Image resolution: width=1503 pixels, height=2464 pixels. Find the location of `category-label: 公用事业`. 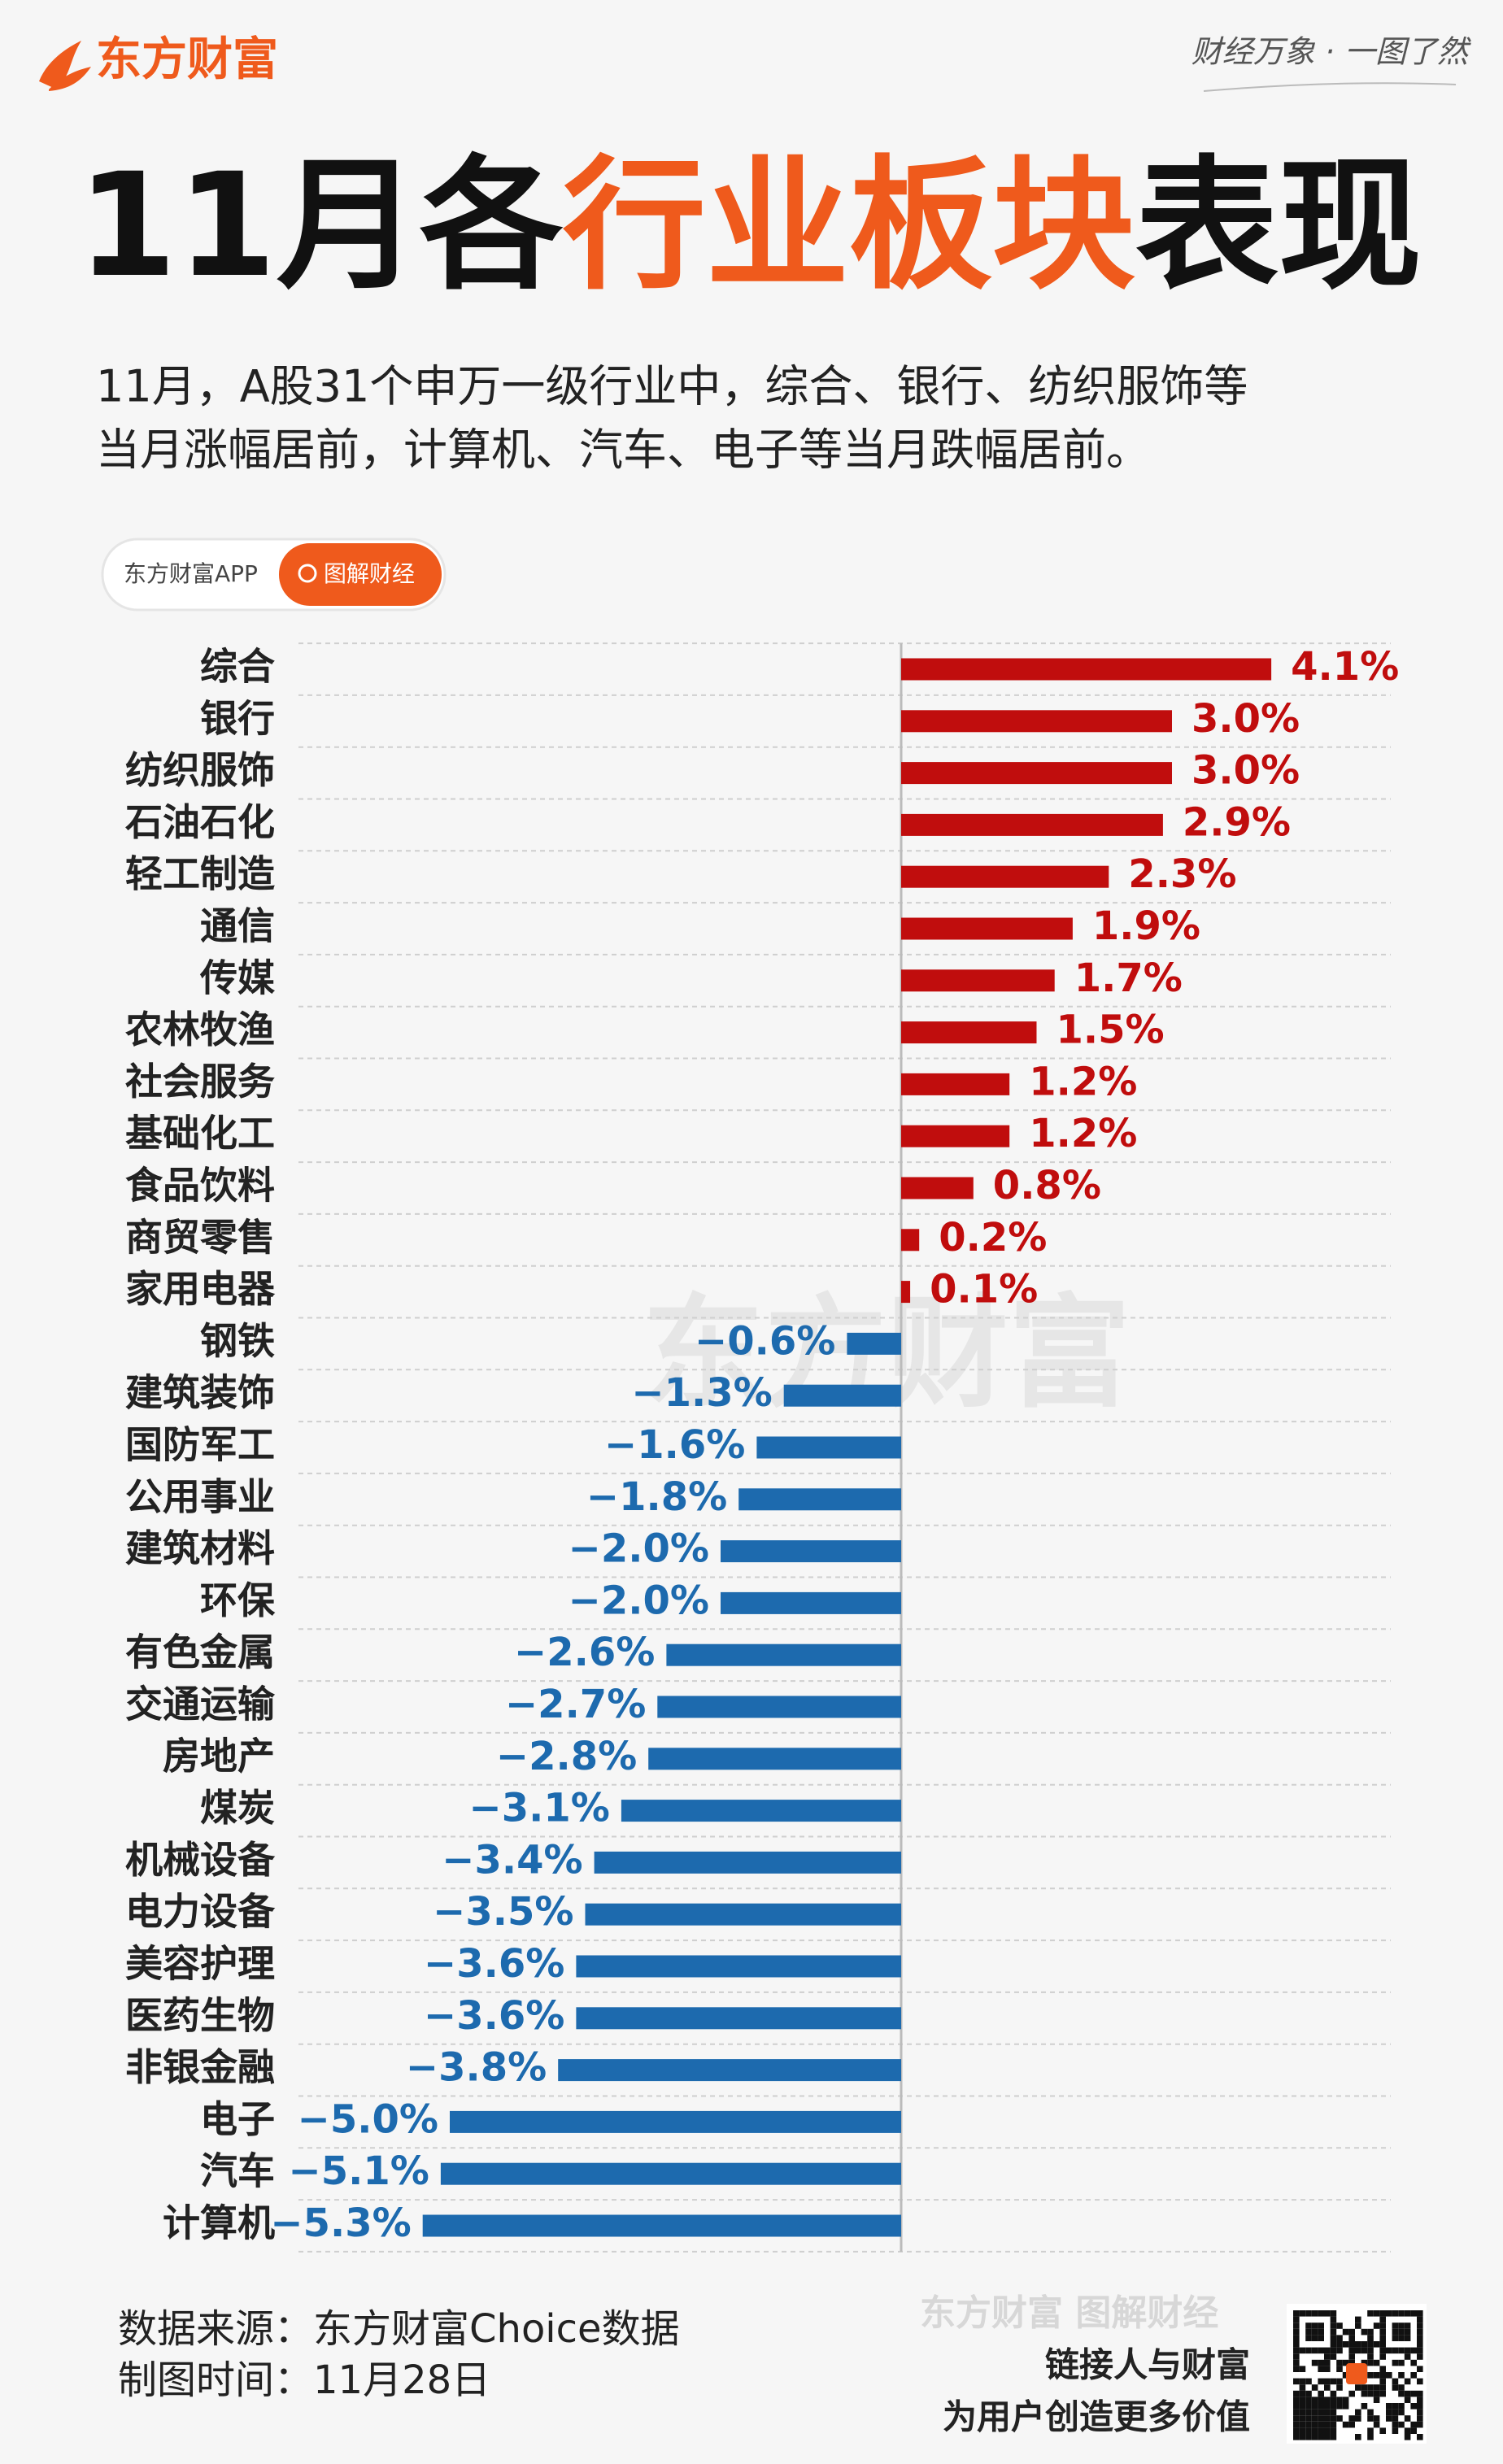

category-label: 公用事业 is located at coordinates (200, 1496).